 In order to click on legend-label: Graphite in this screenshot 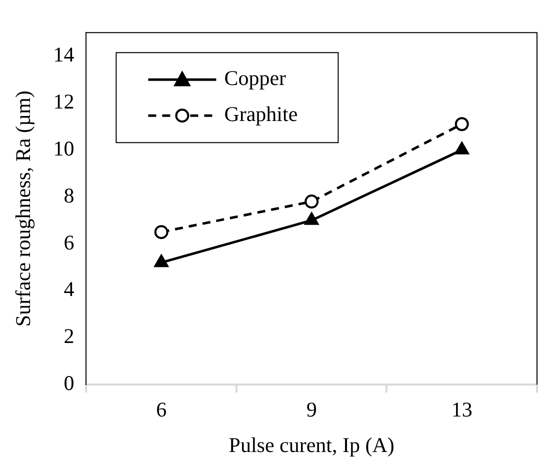, I will do `click(261, 114)`.